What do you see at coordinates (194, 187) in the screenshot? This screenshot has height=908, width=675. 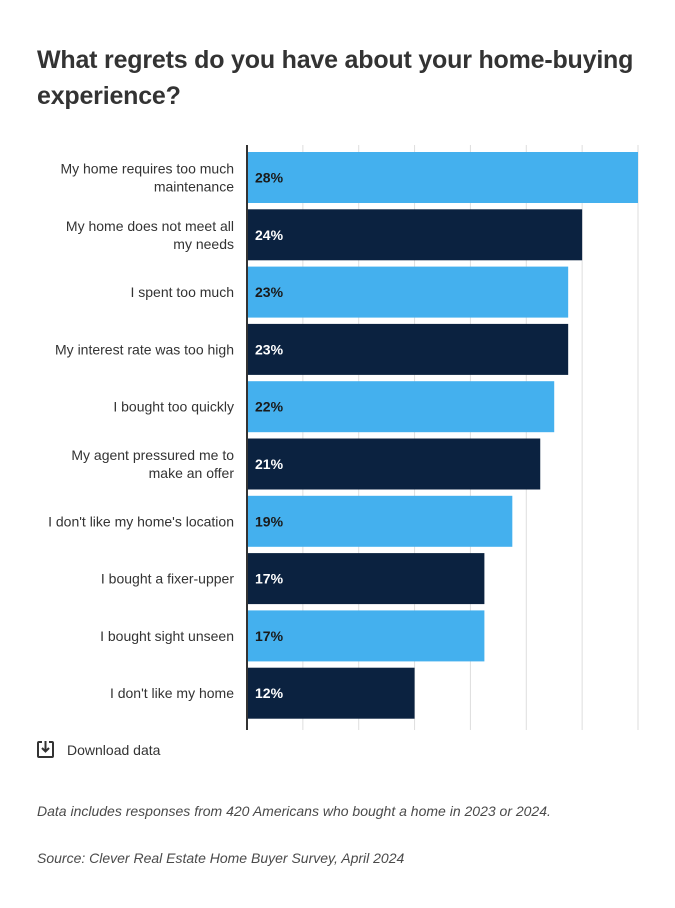 I see `category-label-line: maintenance` at bounding box center [194, 187].